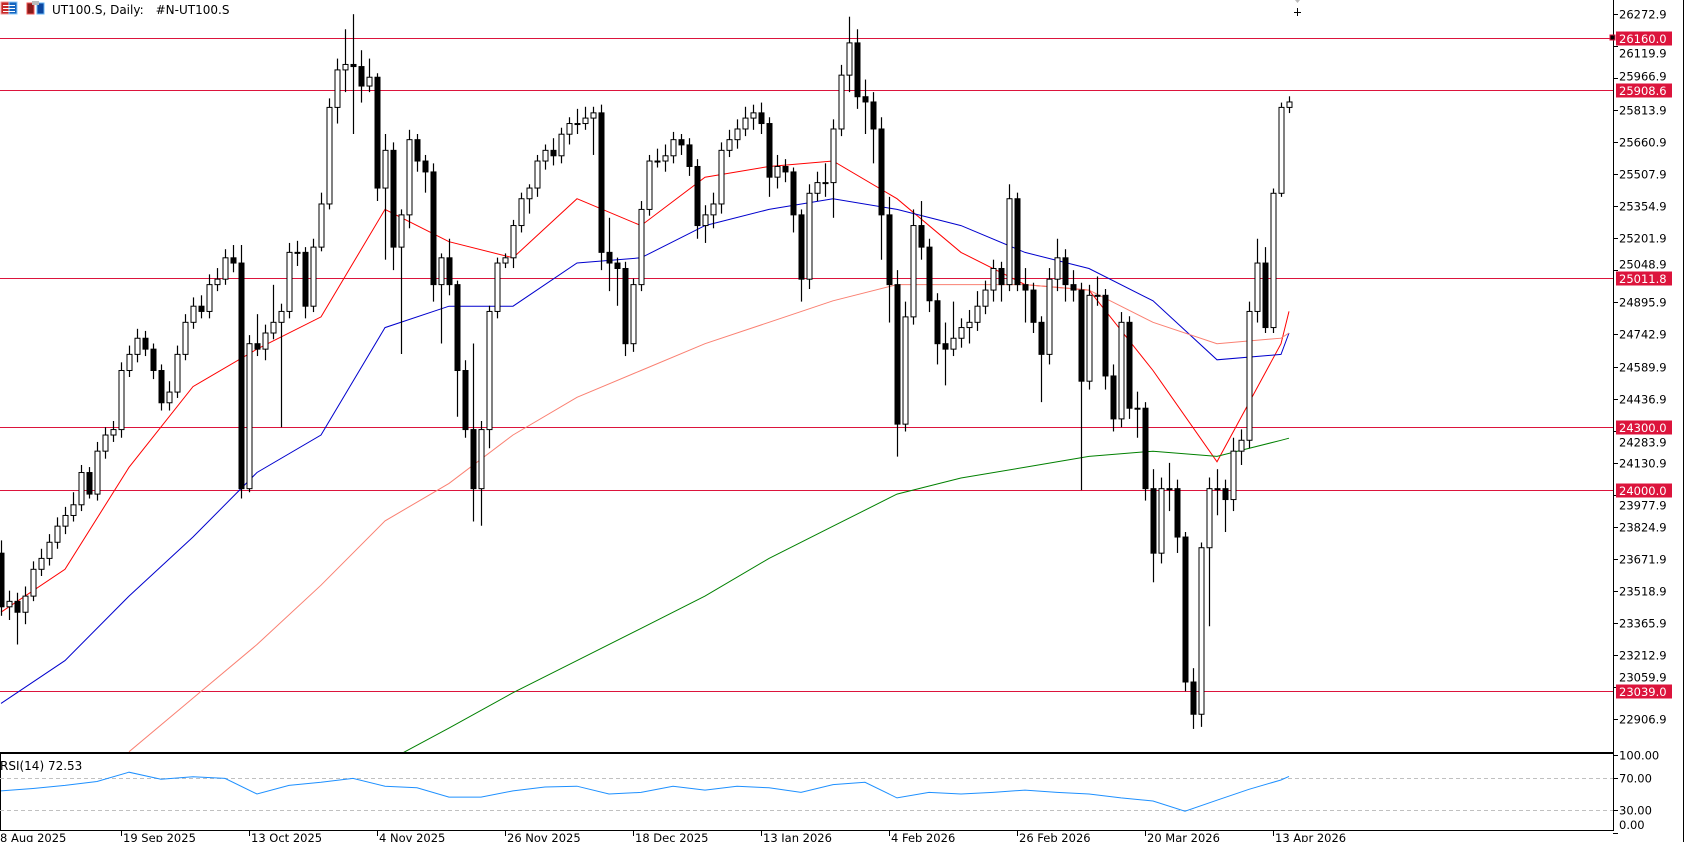 The height and width of the screenshot is (842, 1684). Describe the element at coordinates (9, 8) in the screenshot. I see `one-click-trading-icon` at that location.